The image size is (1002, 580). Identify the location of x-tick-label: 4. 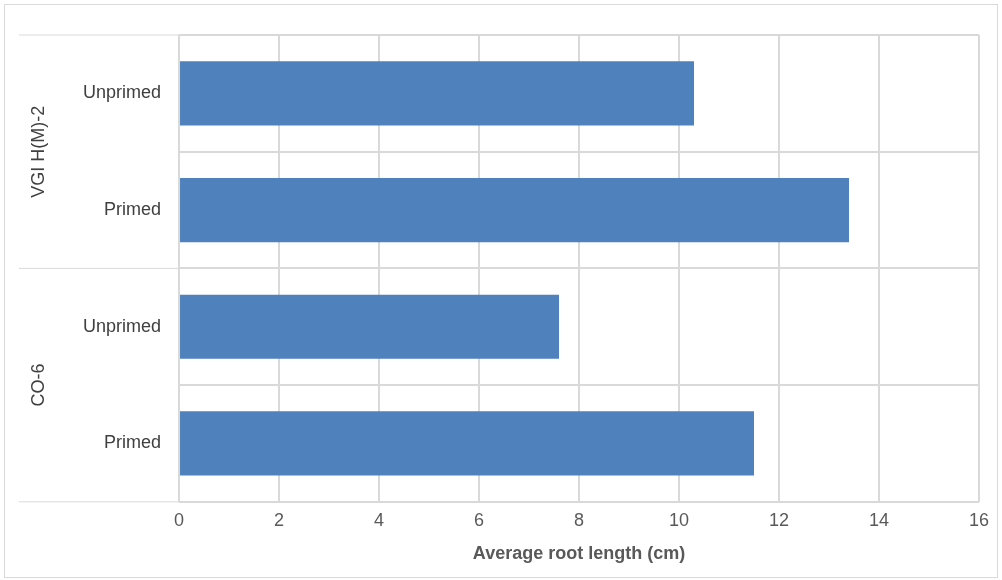
(379, 519).